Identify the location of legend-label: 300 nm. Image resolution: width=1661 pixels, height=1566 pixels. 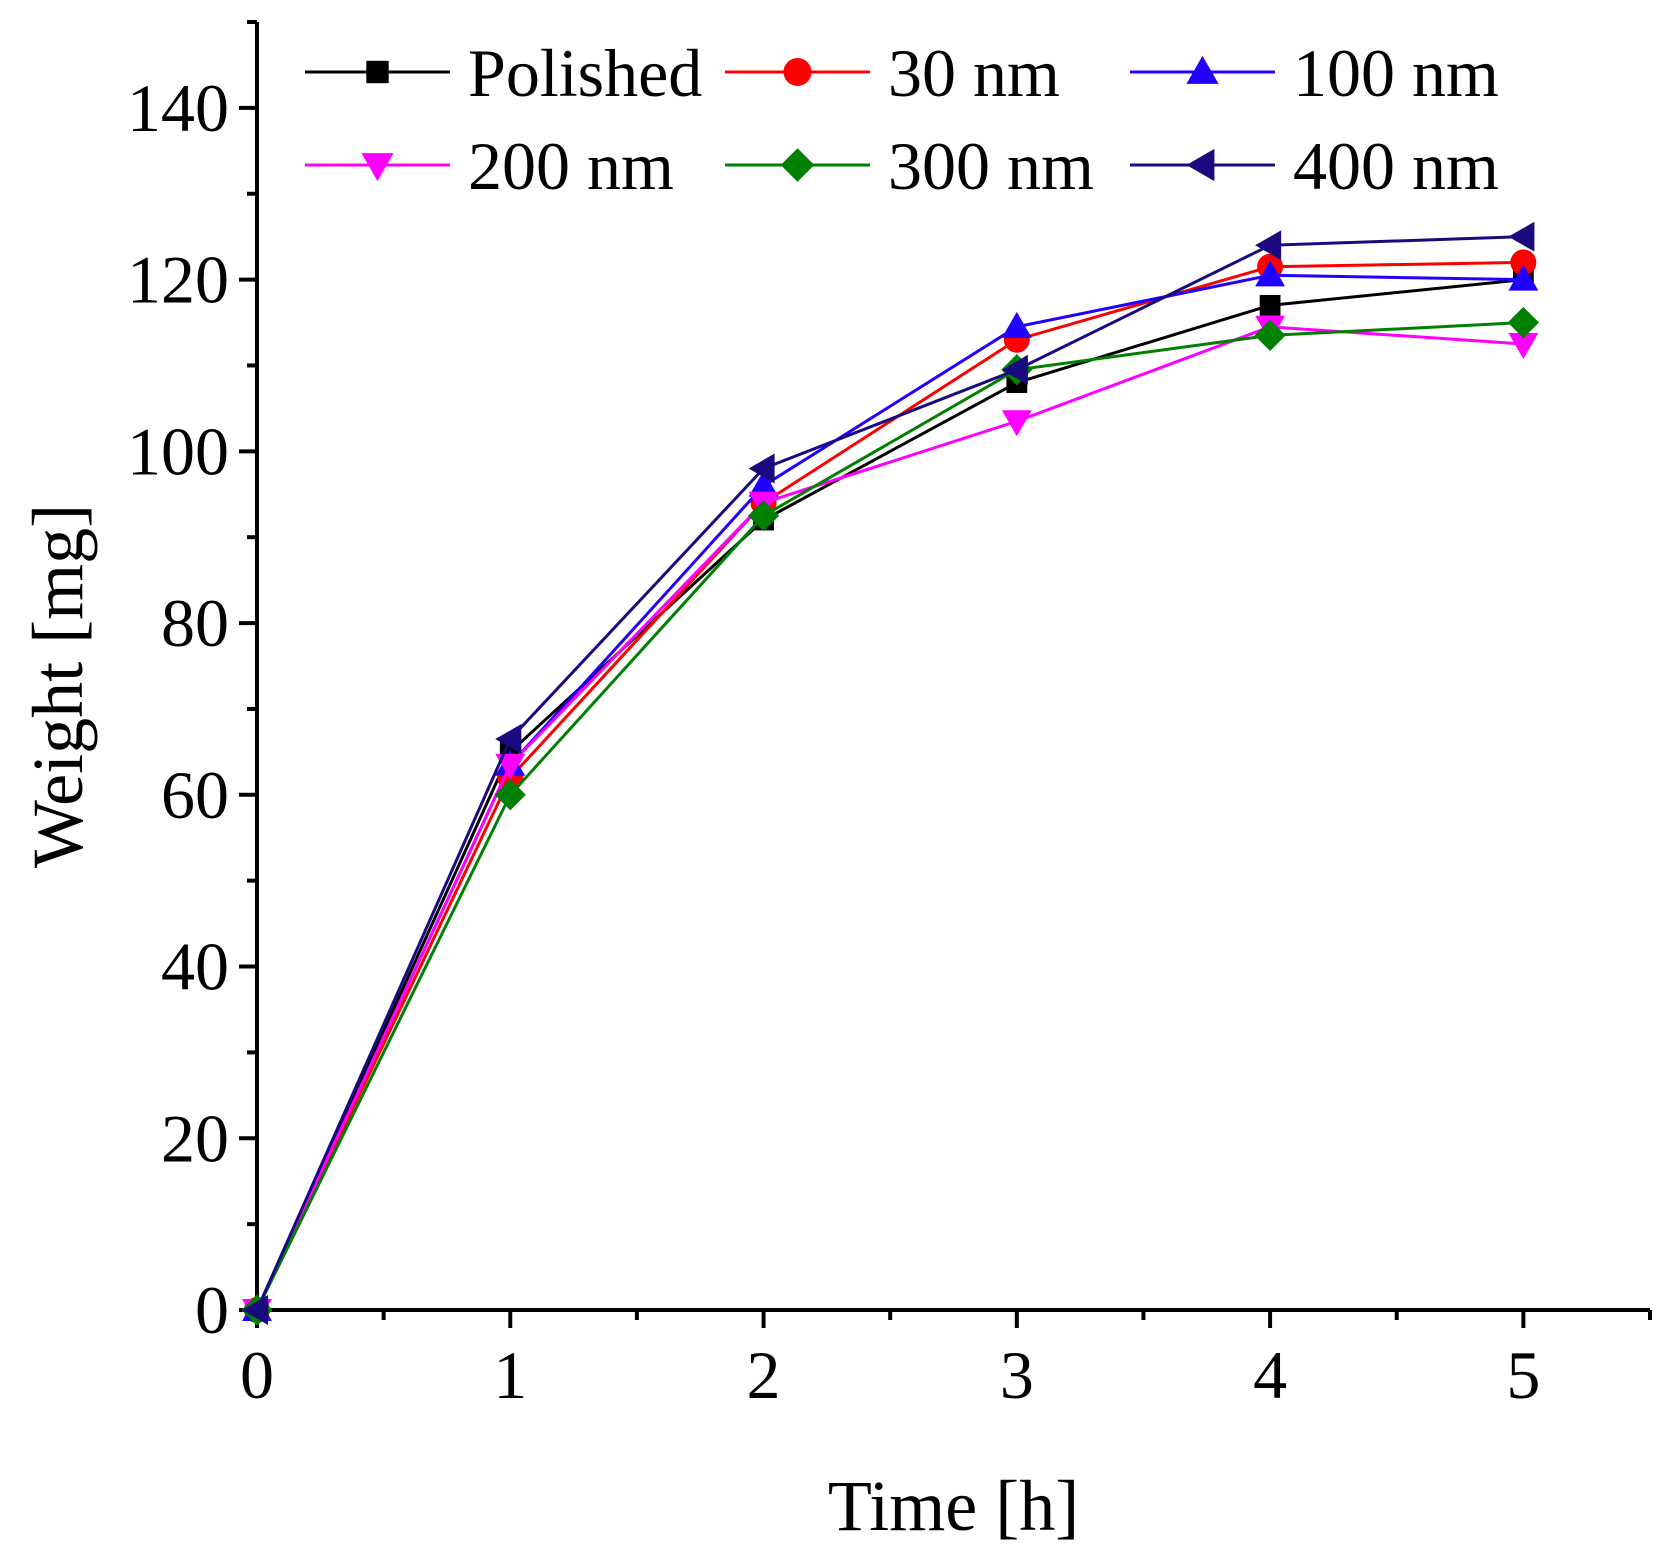
(991, 166).